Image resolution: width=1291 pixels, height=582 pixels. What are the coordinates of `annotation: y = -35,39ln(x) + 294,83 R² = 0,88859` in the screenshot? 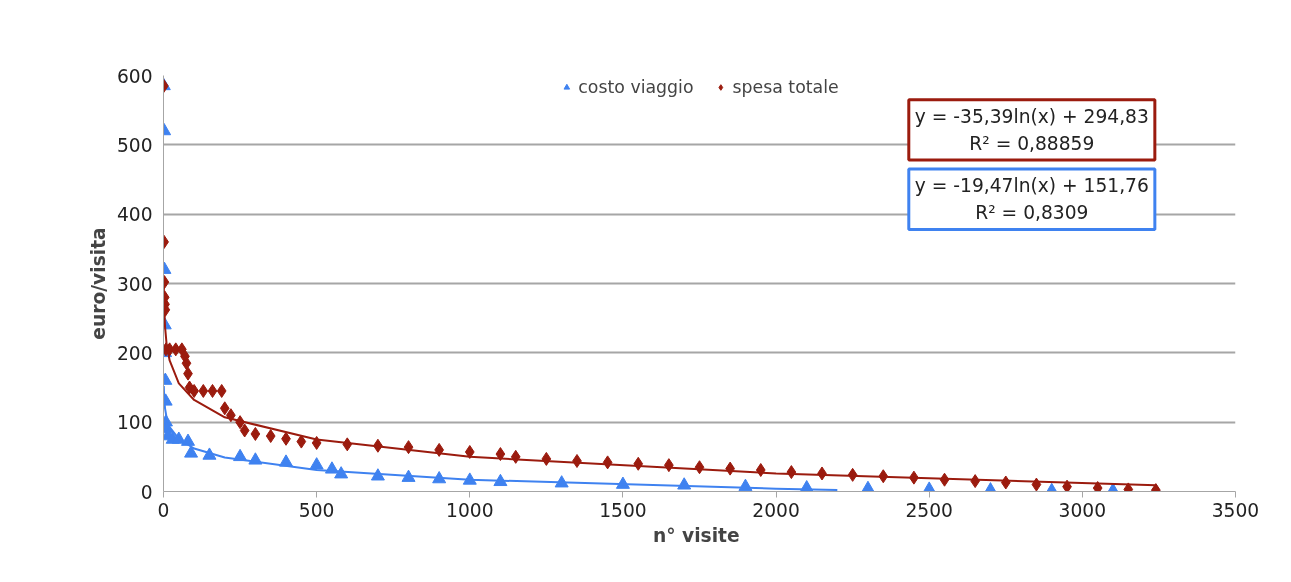 It's located at (1031, 130).